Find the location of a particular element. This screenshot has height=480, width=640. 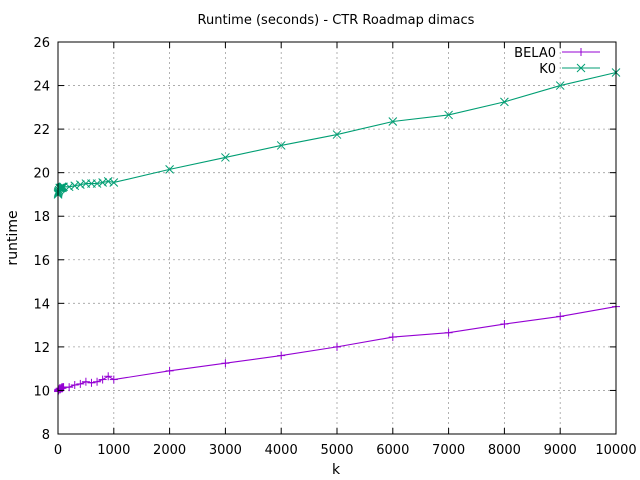

legend-label: BELA0 is located at coordinates (535, 53).